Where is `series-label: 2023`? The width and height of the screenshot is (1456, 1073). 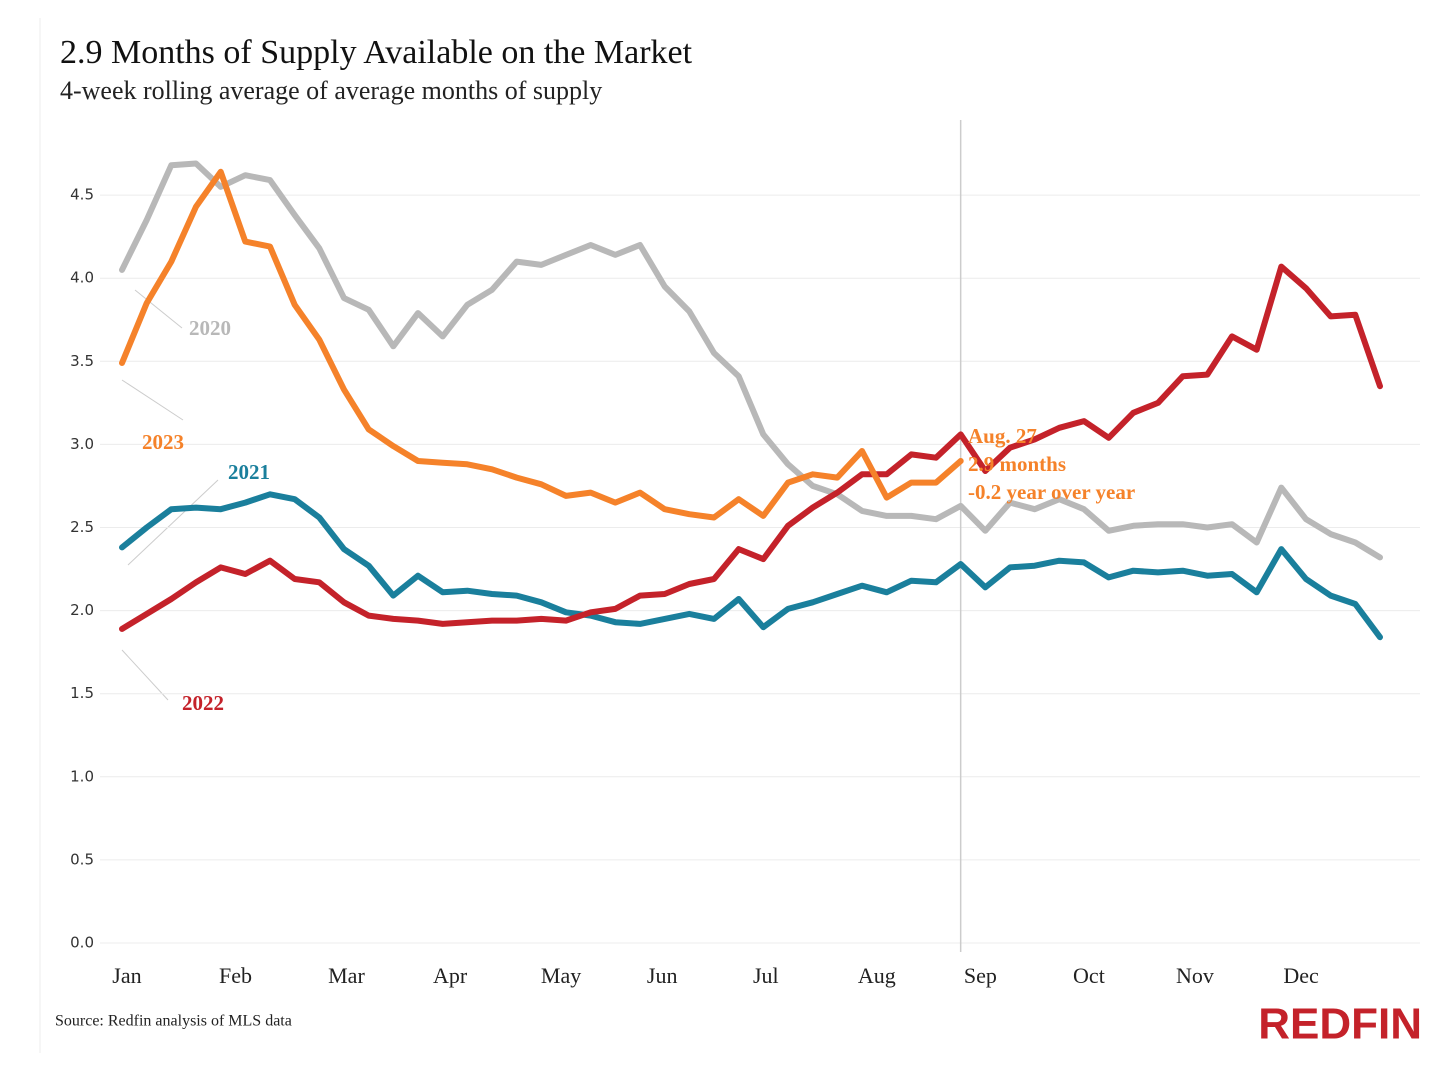 series-label: 2023 is located at coordinates (163, 442).